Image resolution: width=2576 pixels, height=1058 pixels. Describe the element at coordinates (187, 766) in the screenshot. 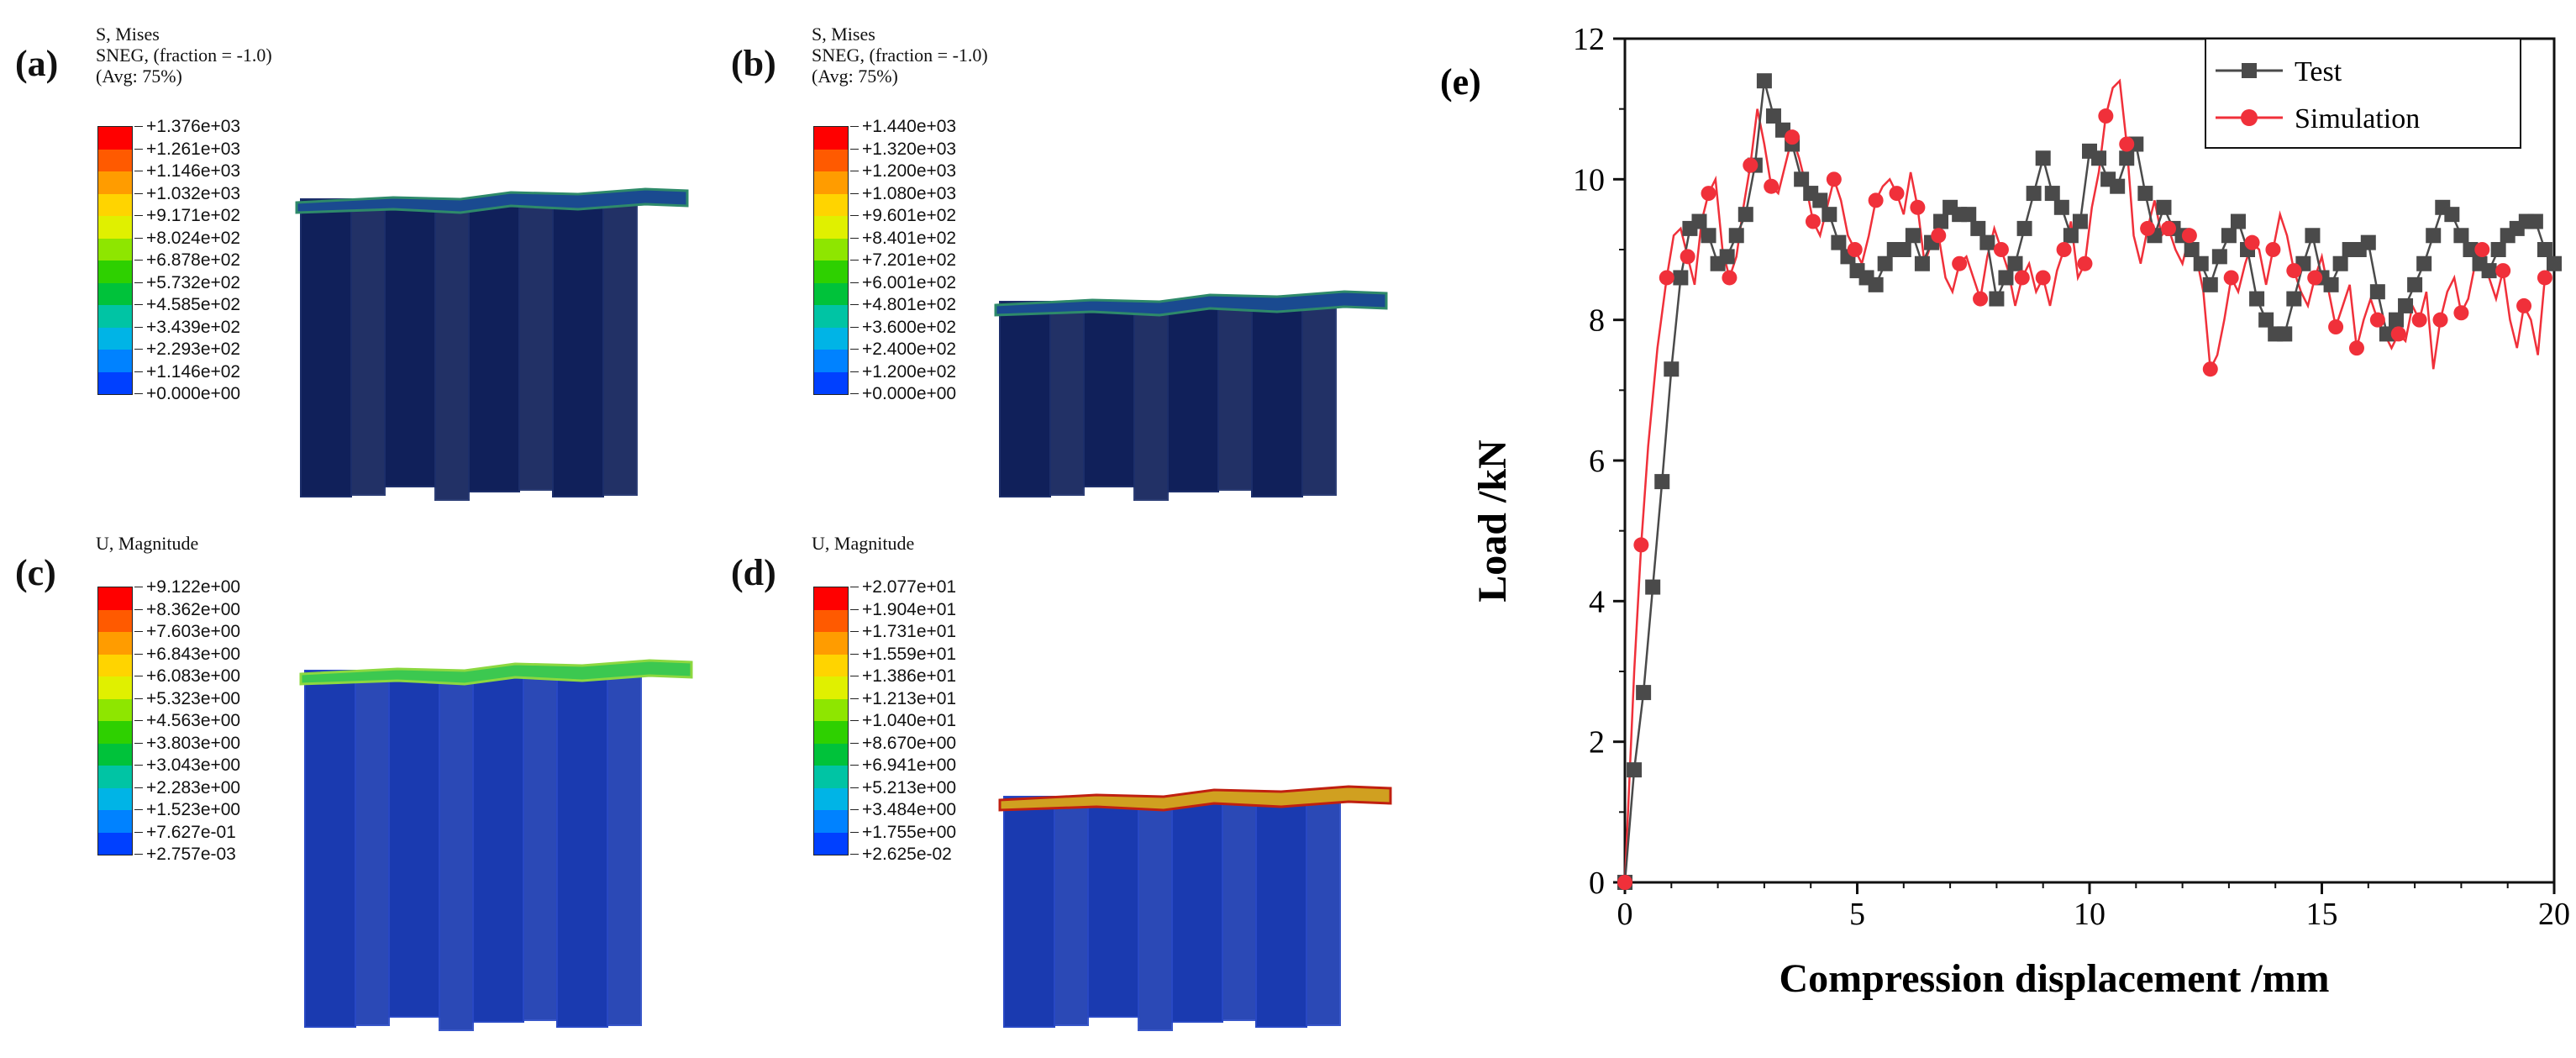

I see `scale-value: +3.043e+00` at that location.